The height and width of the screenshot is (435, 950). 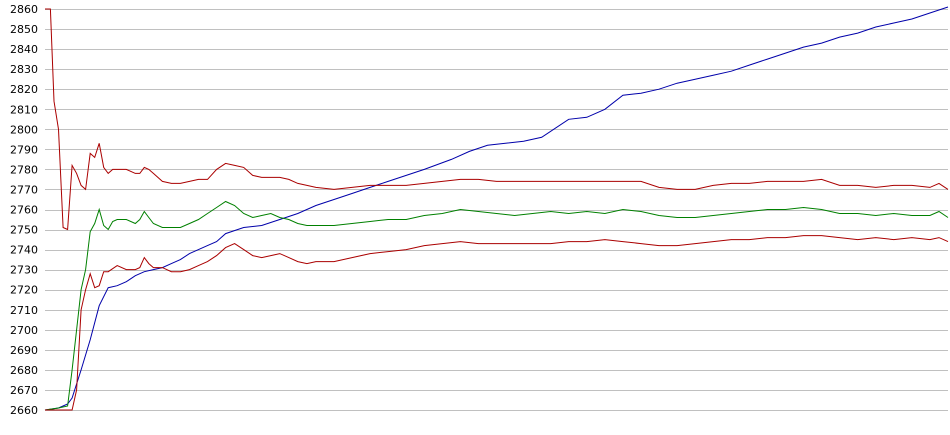 I want to click on y-tick-label: 2790, so click(x=24, y=149).